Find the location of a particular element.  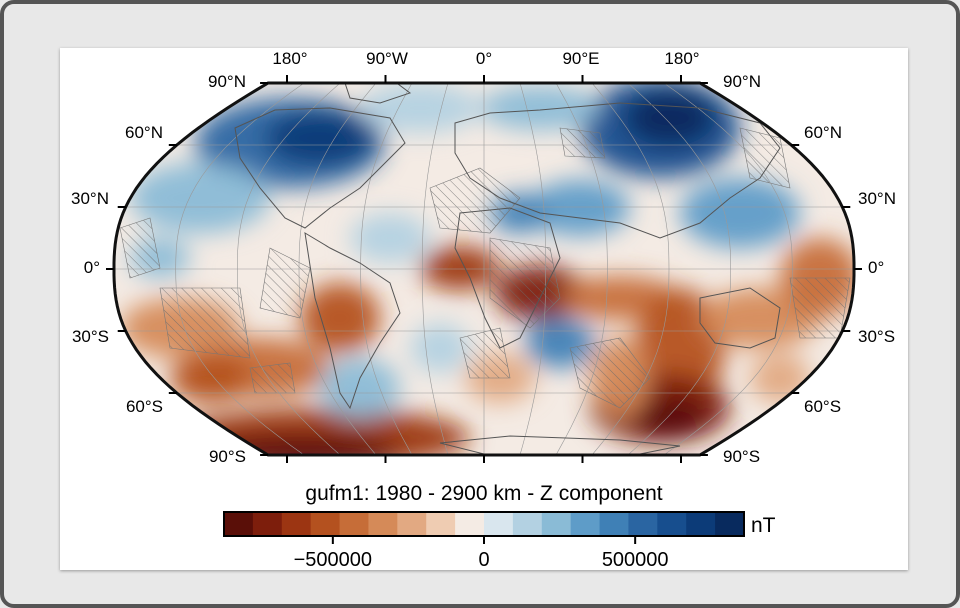

lat-tick-right-60n: 60°N is located at coordinates (823, 132).